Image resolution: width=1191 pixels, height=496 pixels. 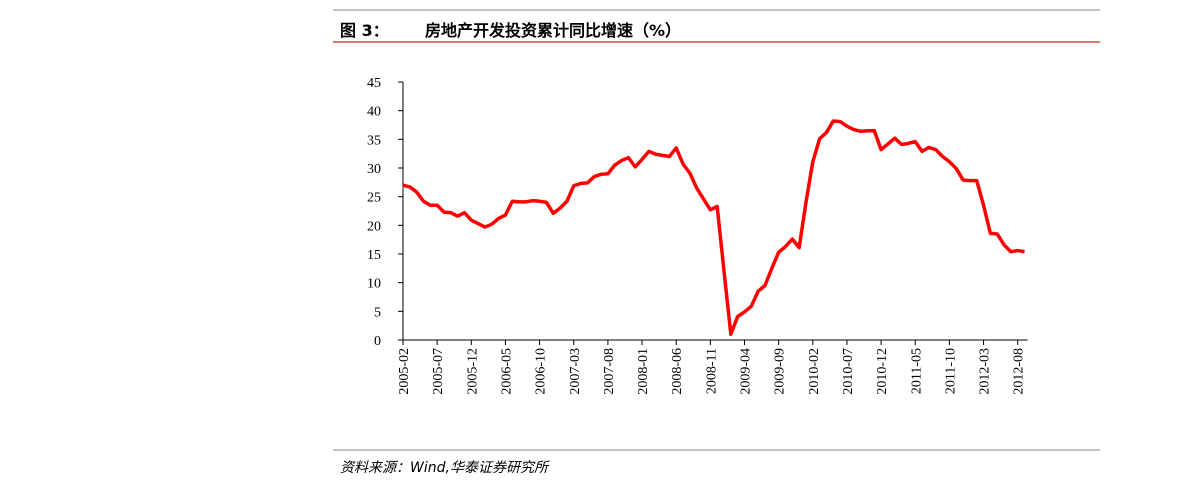 What do you see at coordinates (364, 30) in the screenshot?
I see `figure-label: 图 3：` at bounding box center [364, 30].